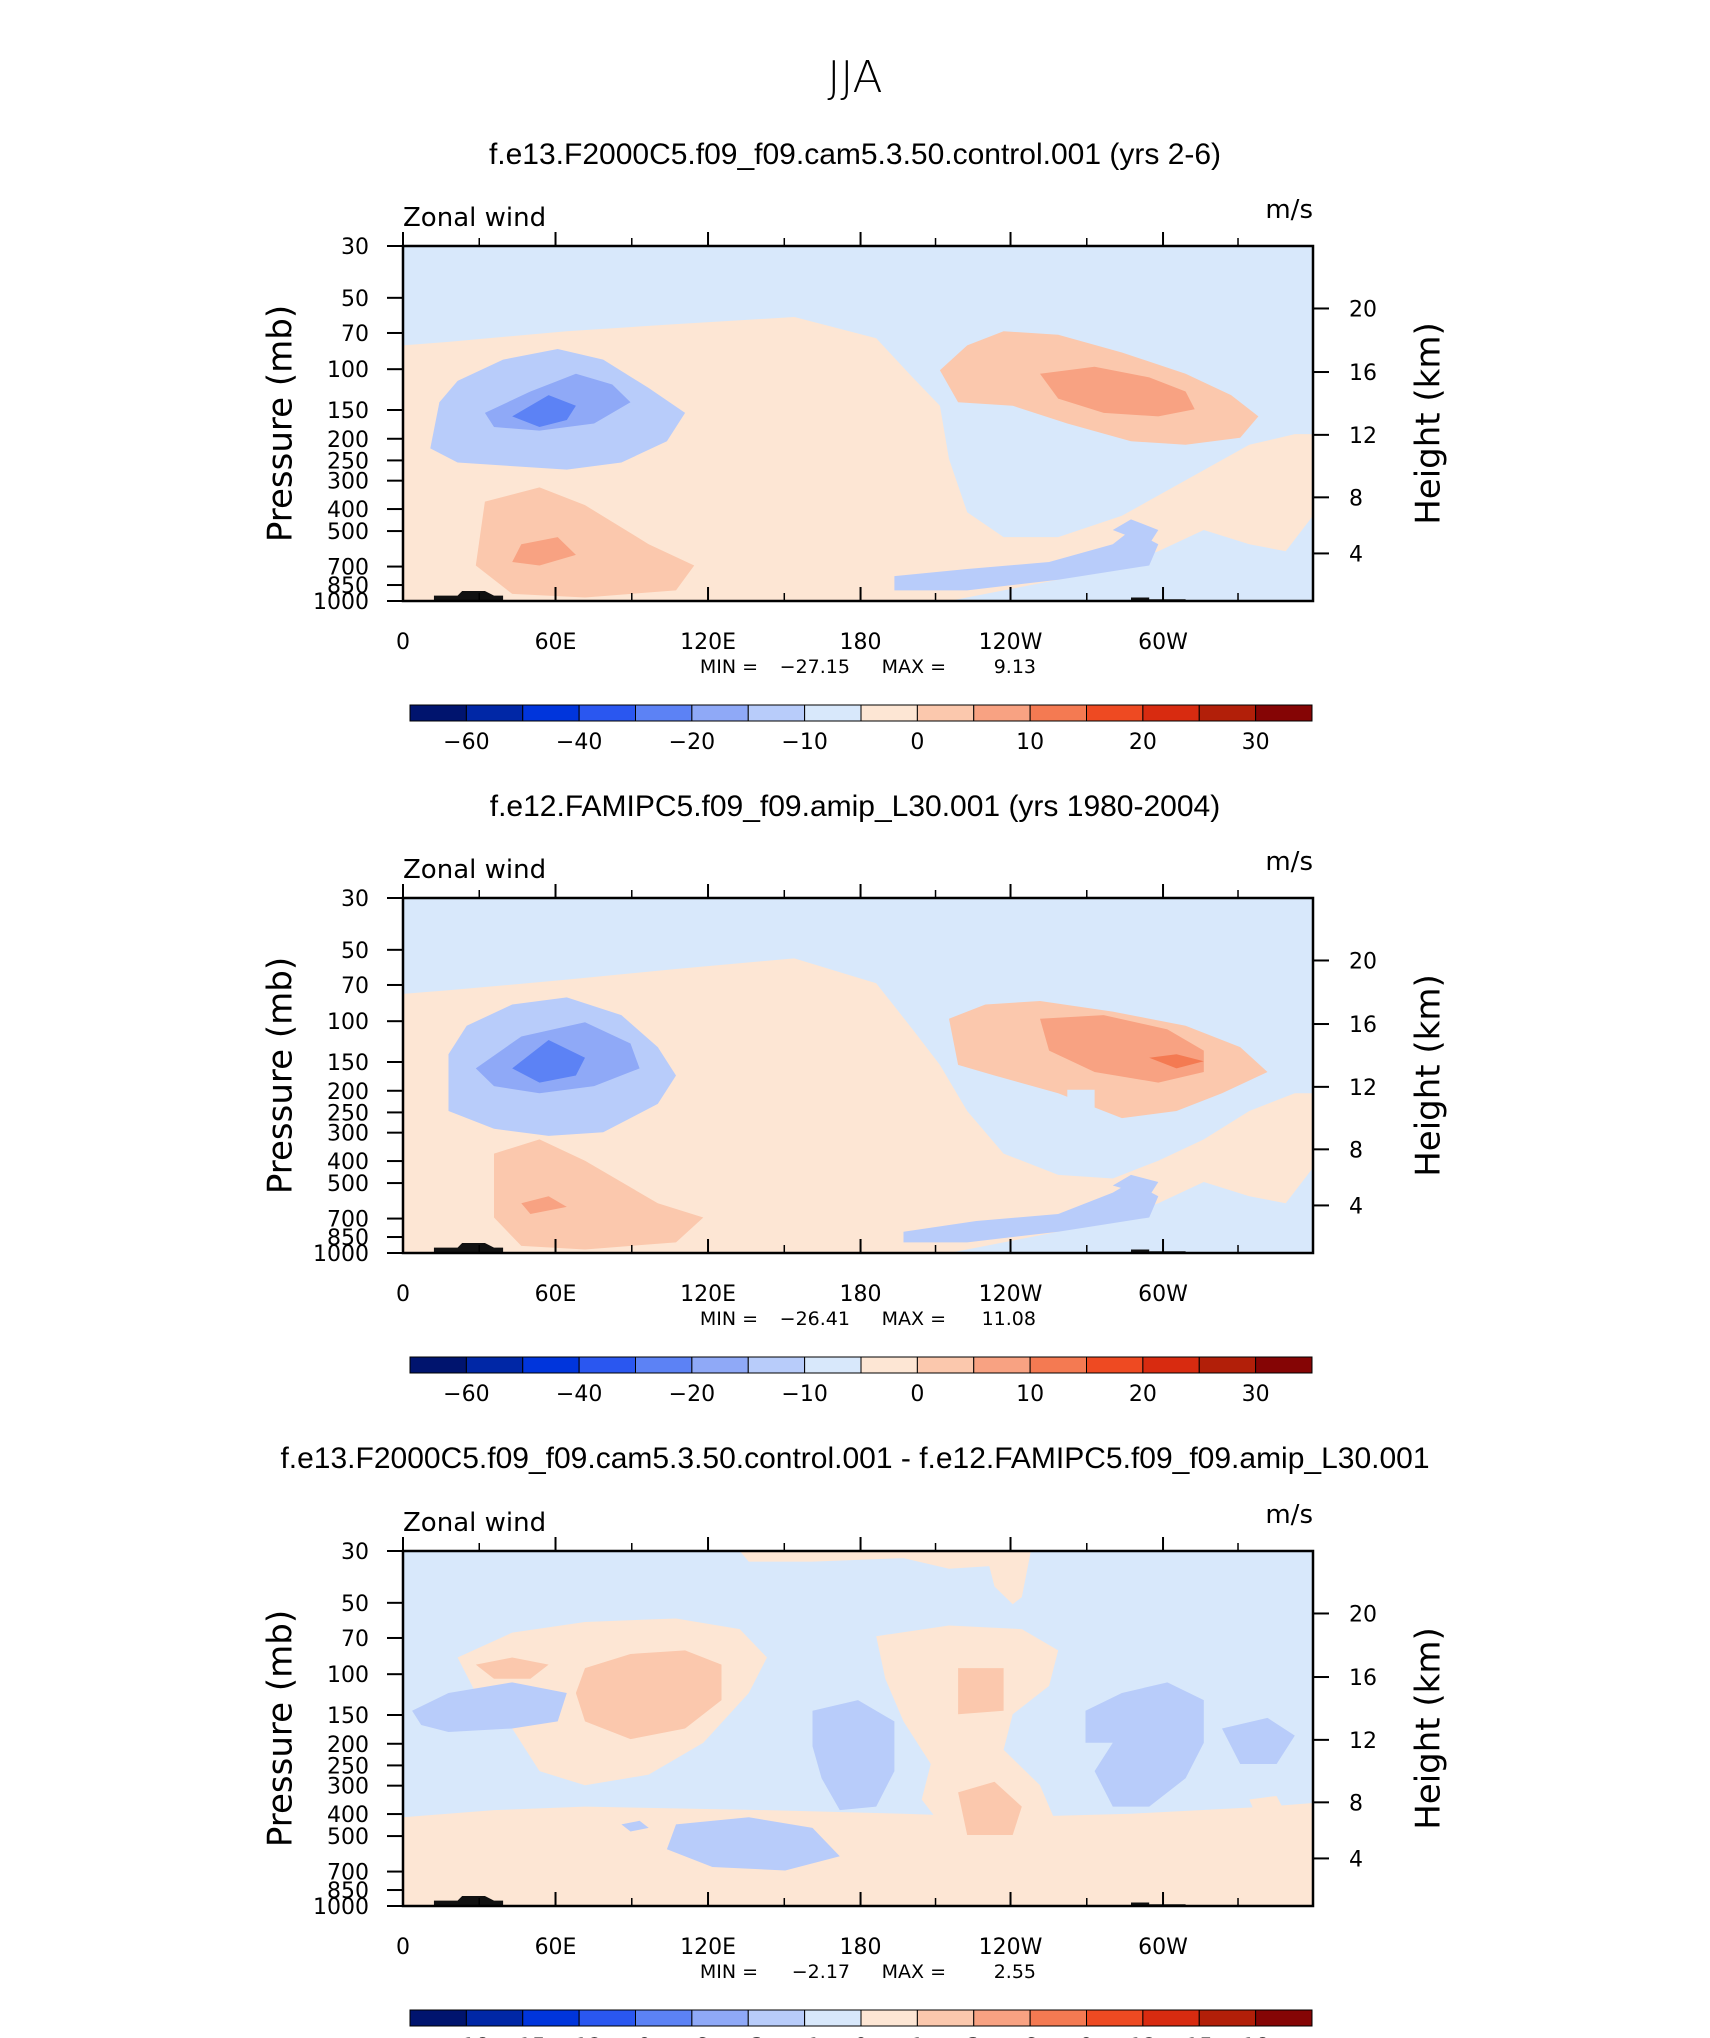  What do you see at coordinates (1199, 2036) in the screenshot?
I see `colorbar-label: 15` at bounding box center [1199, 2036].